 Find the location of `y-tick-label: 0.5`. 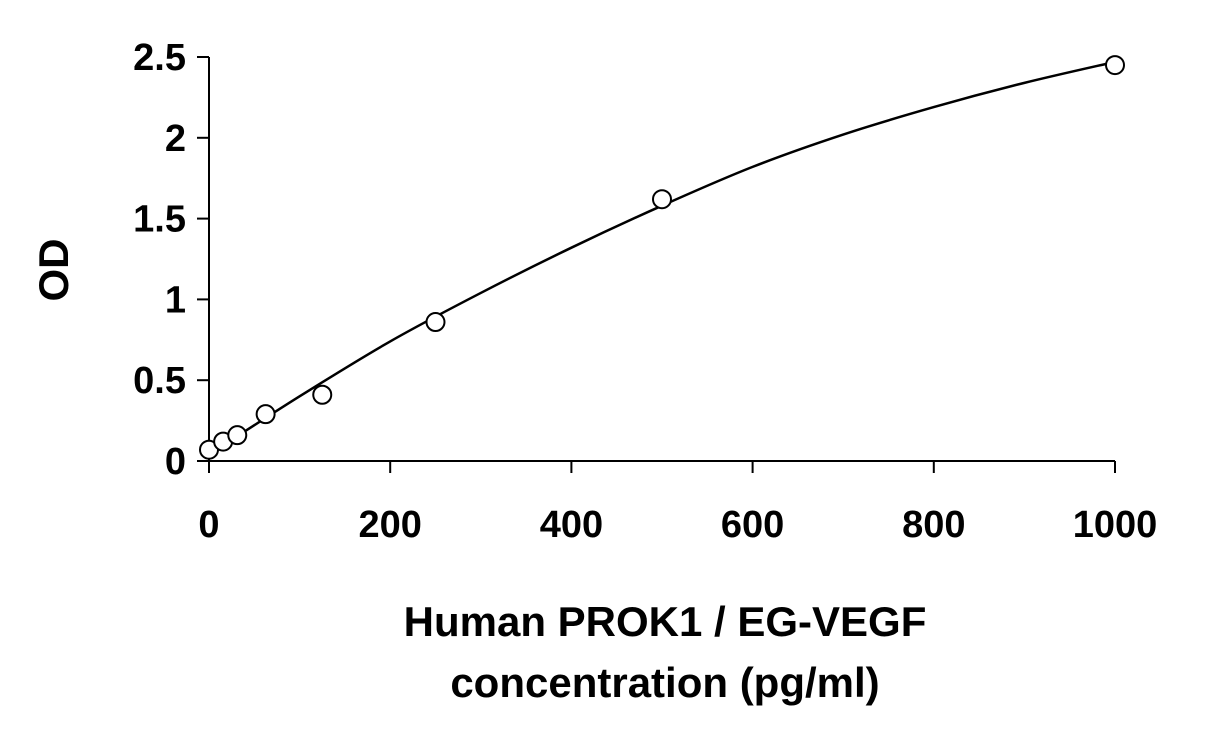

y-tick-label: 0.5 is located at coordinates (159, 381).